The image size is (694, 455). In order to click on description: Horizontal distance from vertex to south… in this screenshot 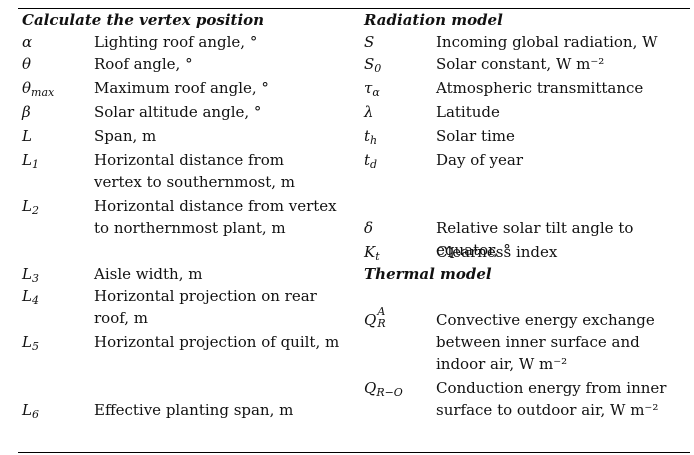, I will do `click(195, 171)`.